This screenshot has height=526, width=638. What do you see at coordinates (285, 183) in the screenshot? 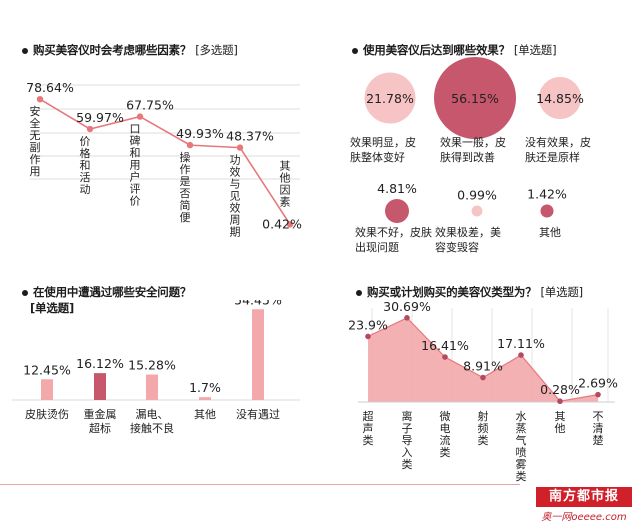
I see `category-label: 其他因素` at bounding box center [285, 183].